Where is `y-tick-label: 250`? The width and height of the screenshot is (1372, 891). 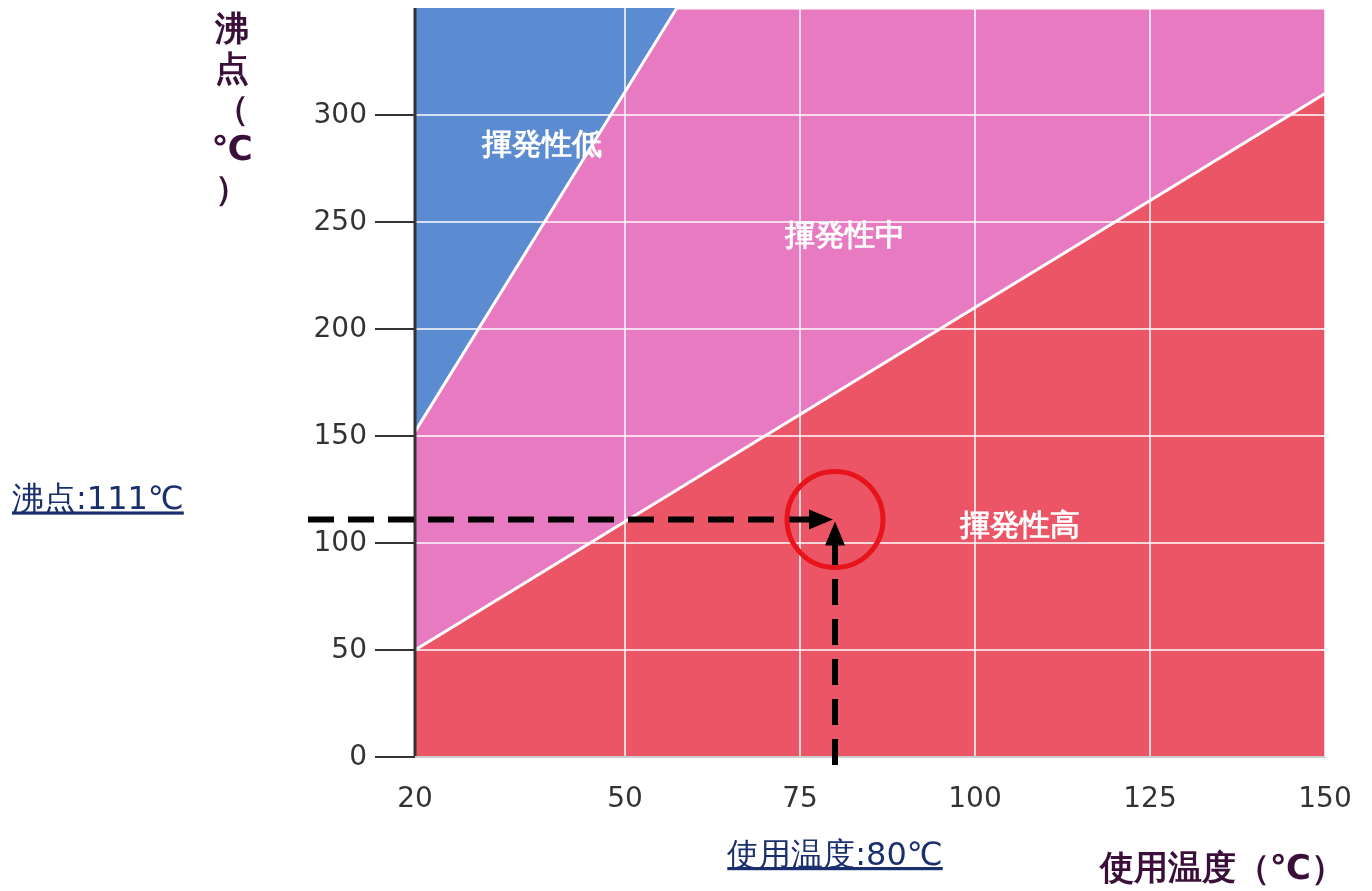
y-tick-label: 250 is located at coordinates (340, 220).